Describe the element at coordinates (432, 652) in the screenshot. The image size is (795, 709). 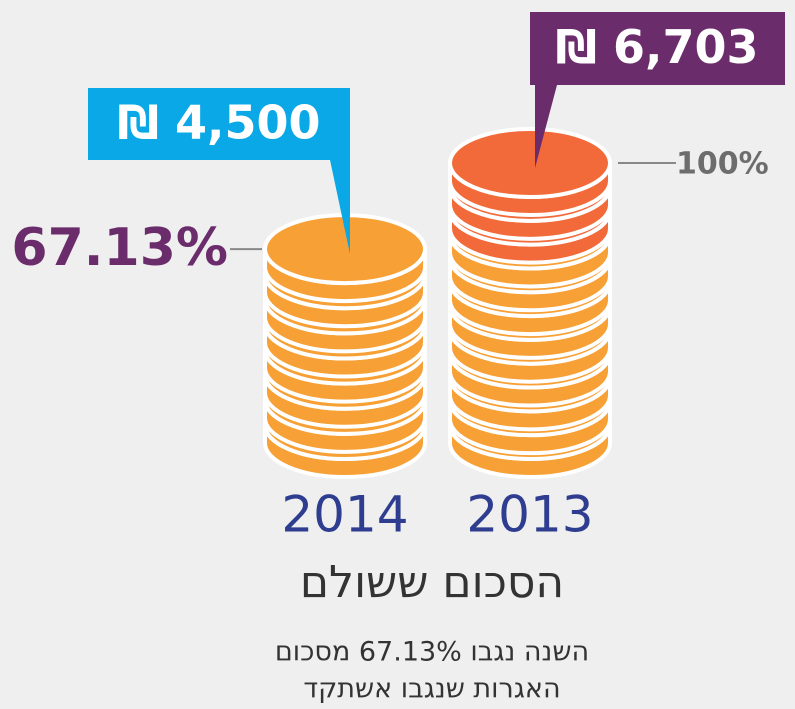
I see `subtitle-line: השנה נגבו 67.13% מסכום` at that location.